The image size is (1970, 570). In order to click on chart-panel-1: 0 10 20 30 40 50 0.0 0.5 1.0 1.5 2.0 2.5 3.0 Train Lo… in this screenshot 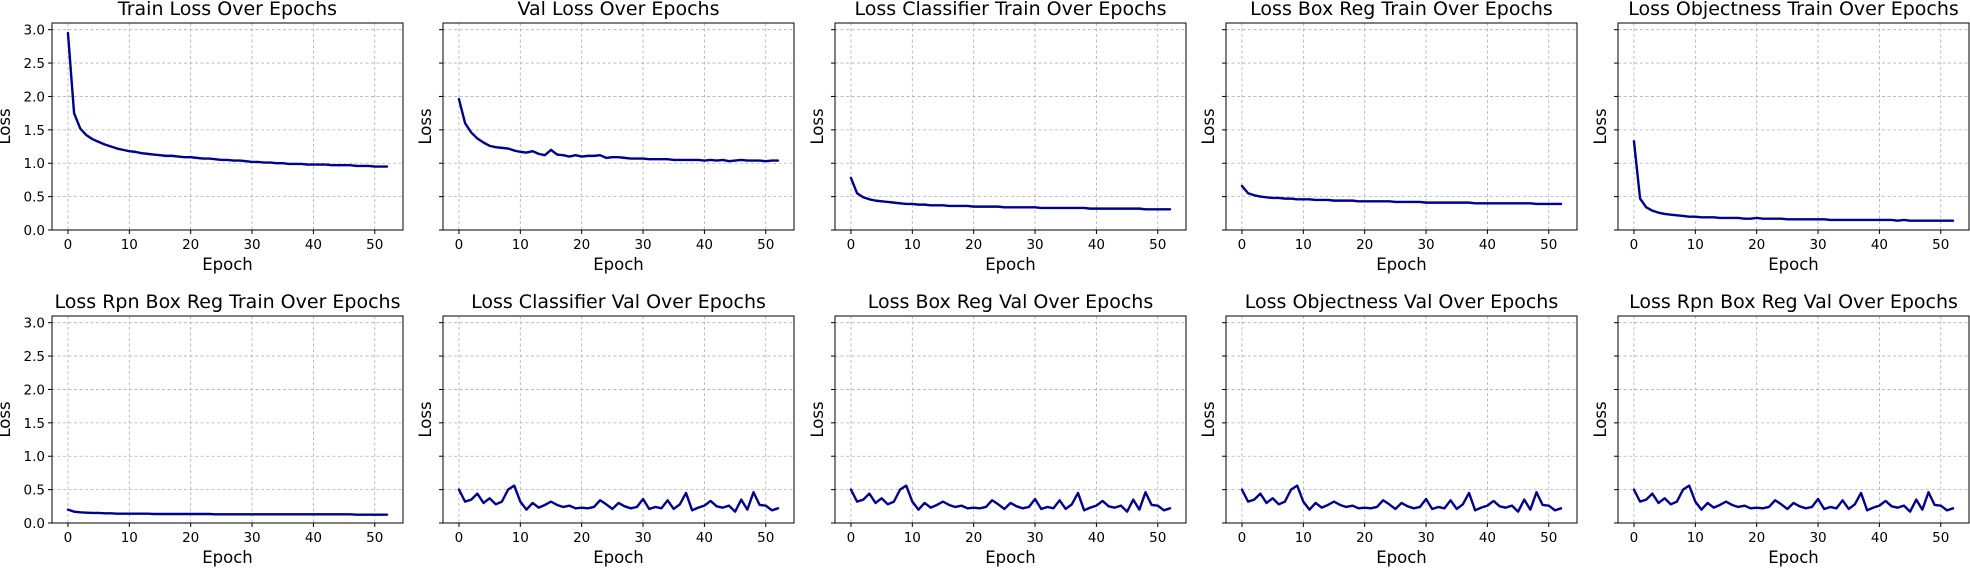, I will do `click(202, 137)`.